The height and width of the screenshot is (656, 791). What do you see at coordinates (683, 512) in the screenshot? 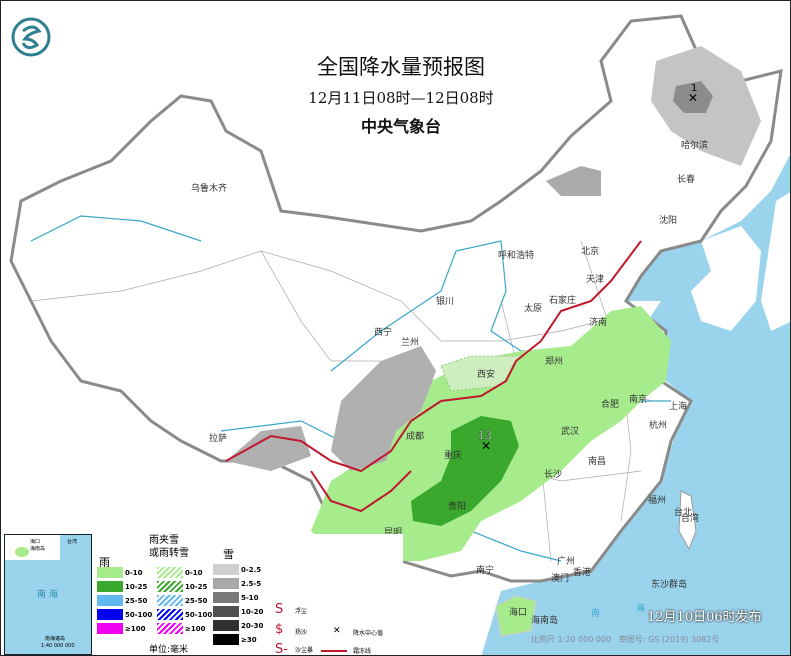
I see `city-taipei: 台北` at bounding box center [683, 512].